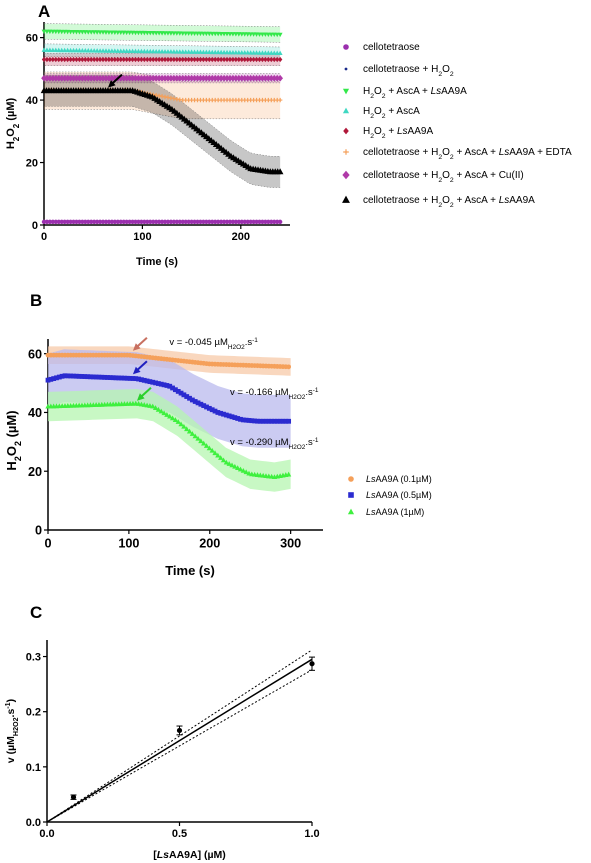 The width and height of the screenshot is (591, 863). I want to click on ci-upper-line, so click(179, 736).